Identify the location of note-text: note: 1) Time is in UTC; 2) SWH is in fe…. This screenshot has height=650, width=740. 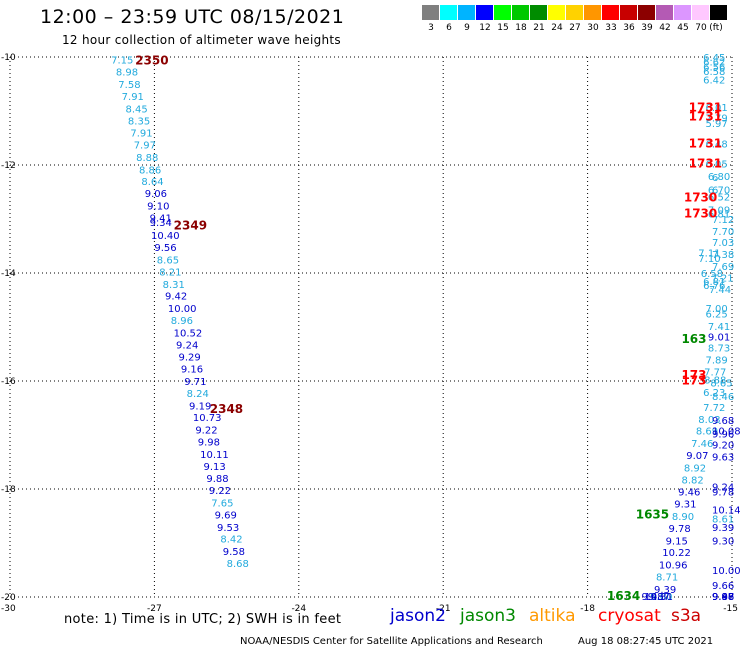
(203, 619).